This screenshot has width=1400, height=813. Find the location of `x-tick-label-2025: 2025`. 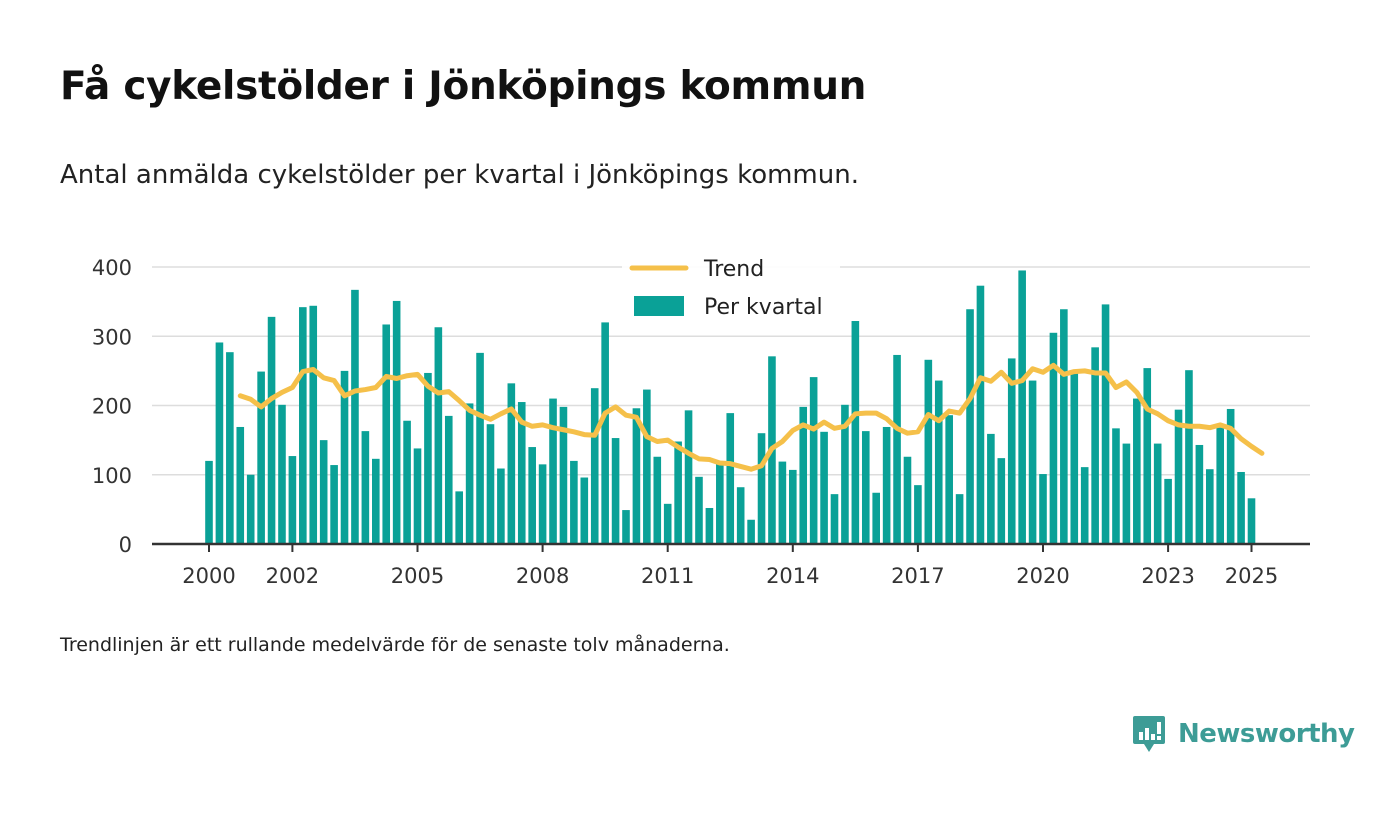

x-tick-label-2025: 2025 is located at coordinates (1251, 576).